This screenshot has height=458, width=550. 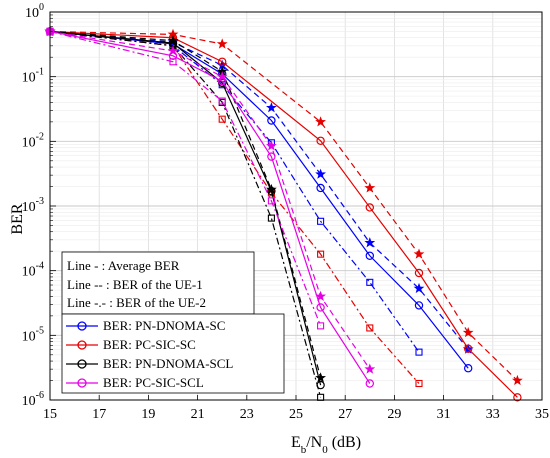 I want to click on note-average: Line - : Average BER, so click(x=123, y=265).